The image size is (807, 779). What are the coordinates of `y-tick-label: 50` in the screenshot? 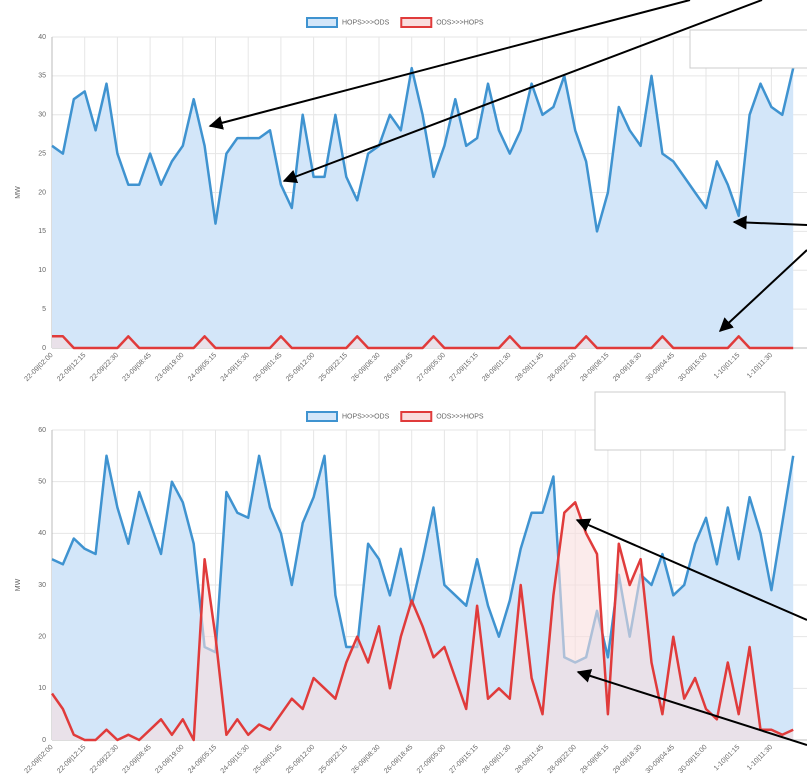 It's located at (42, 482).